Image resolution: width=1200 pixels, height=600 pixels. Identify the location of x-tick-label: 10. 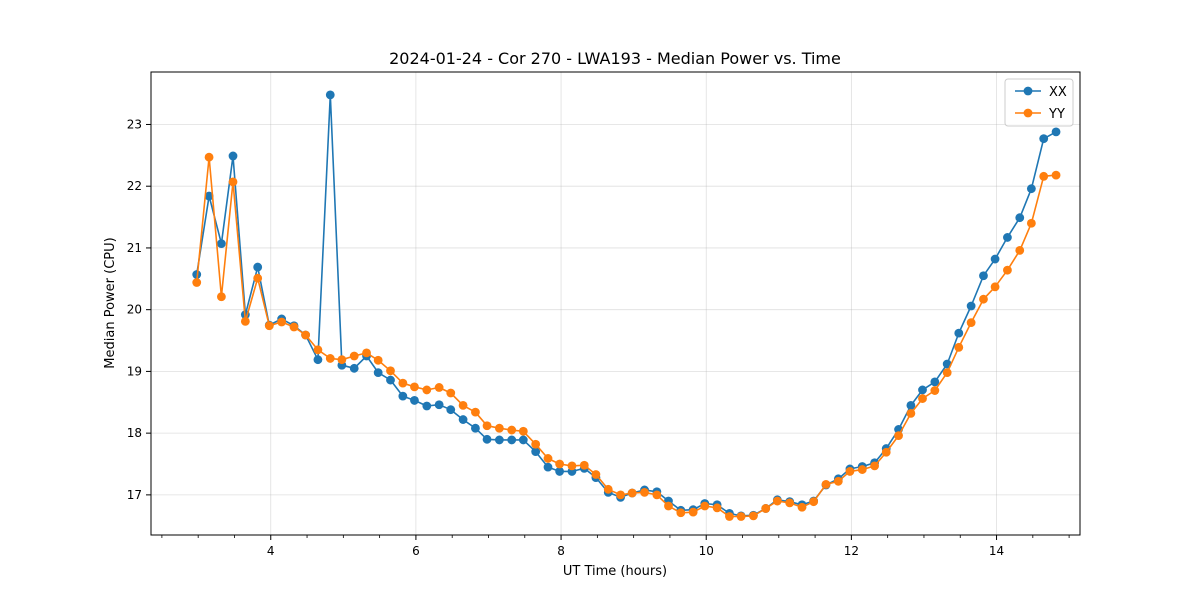
(706, 551).